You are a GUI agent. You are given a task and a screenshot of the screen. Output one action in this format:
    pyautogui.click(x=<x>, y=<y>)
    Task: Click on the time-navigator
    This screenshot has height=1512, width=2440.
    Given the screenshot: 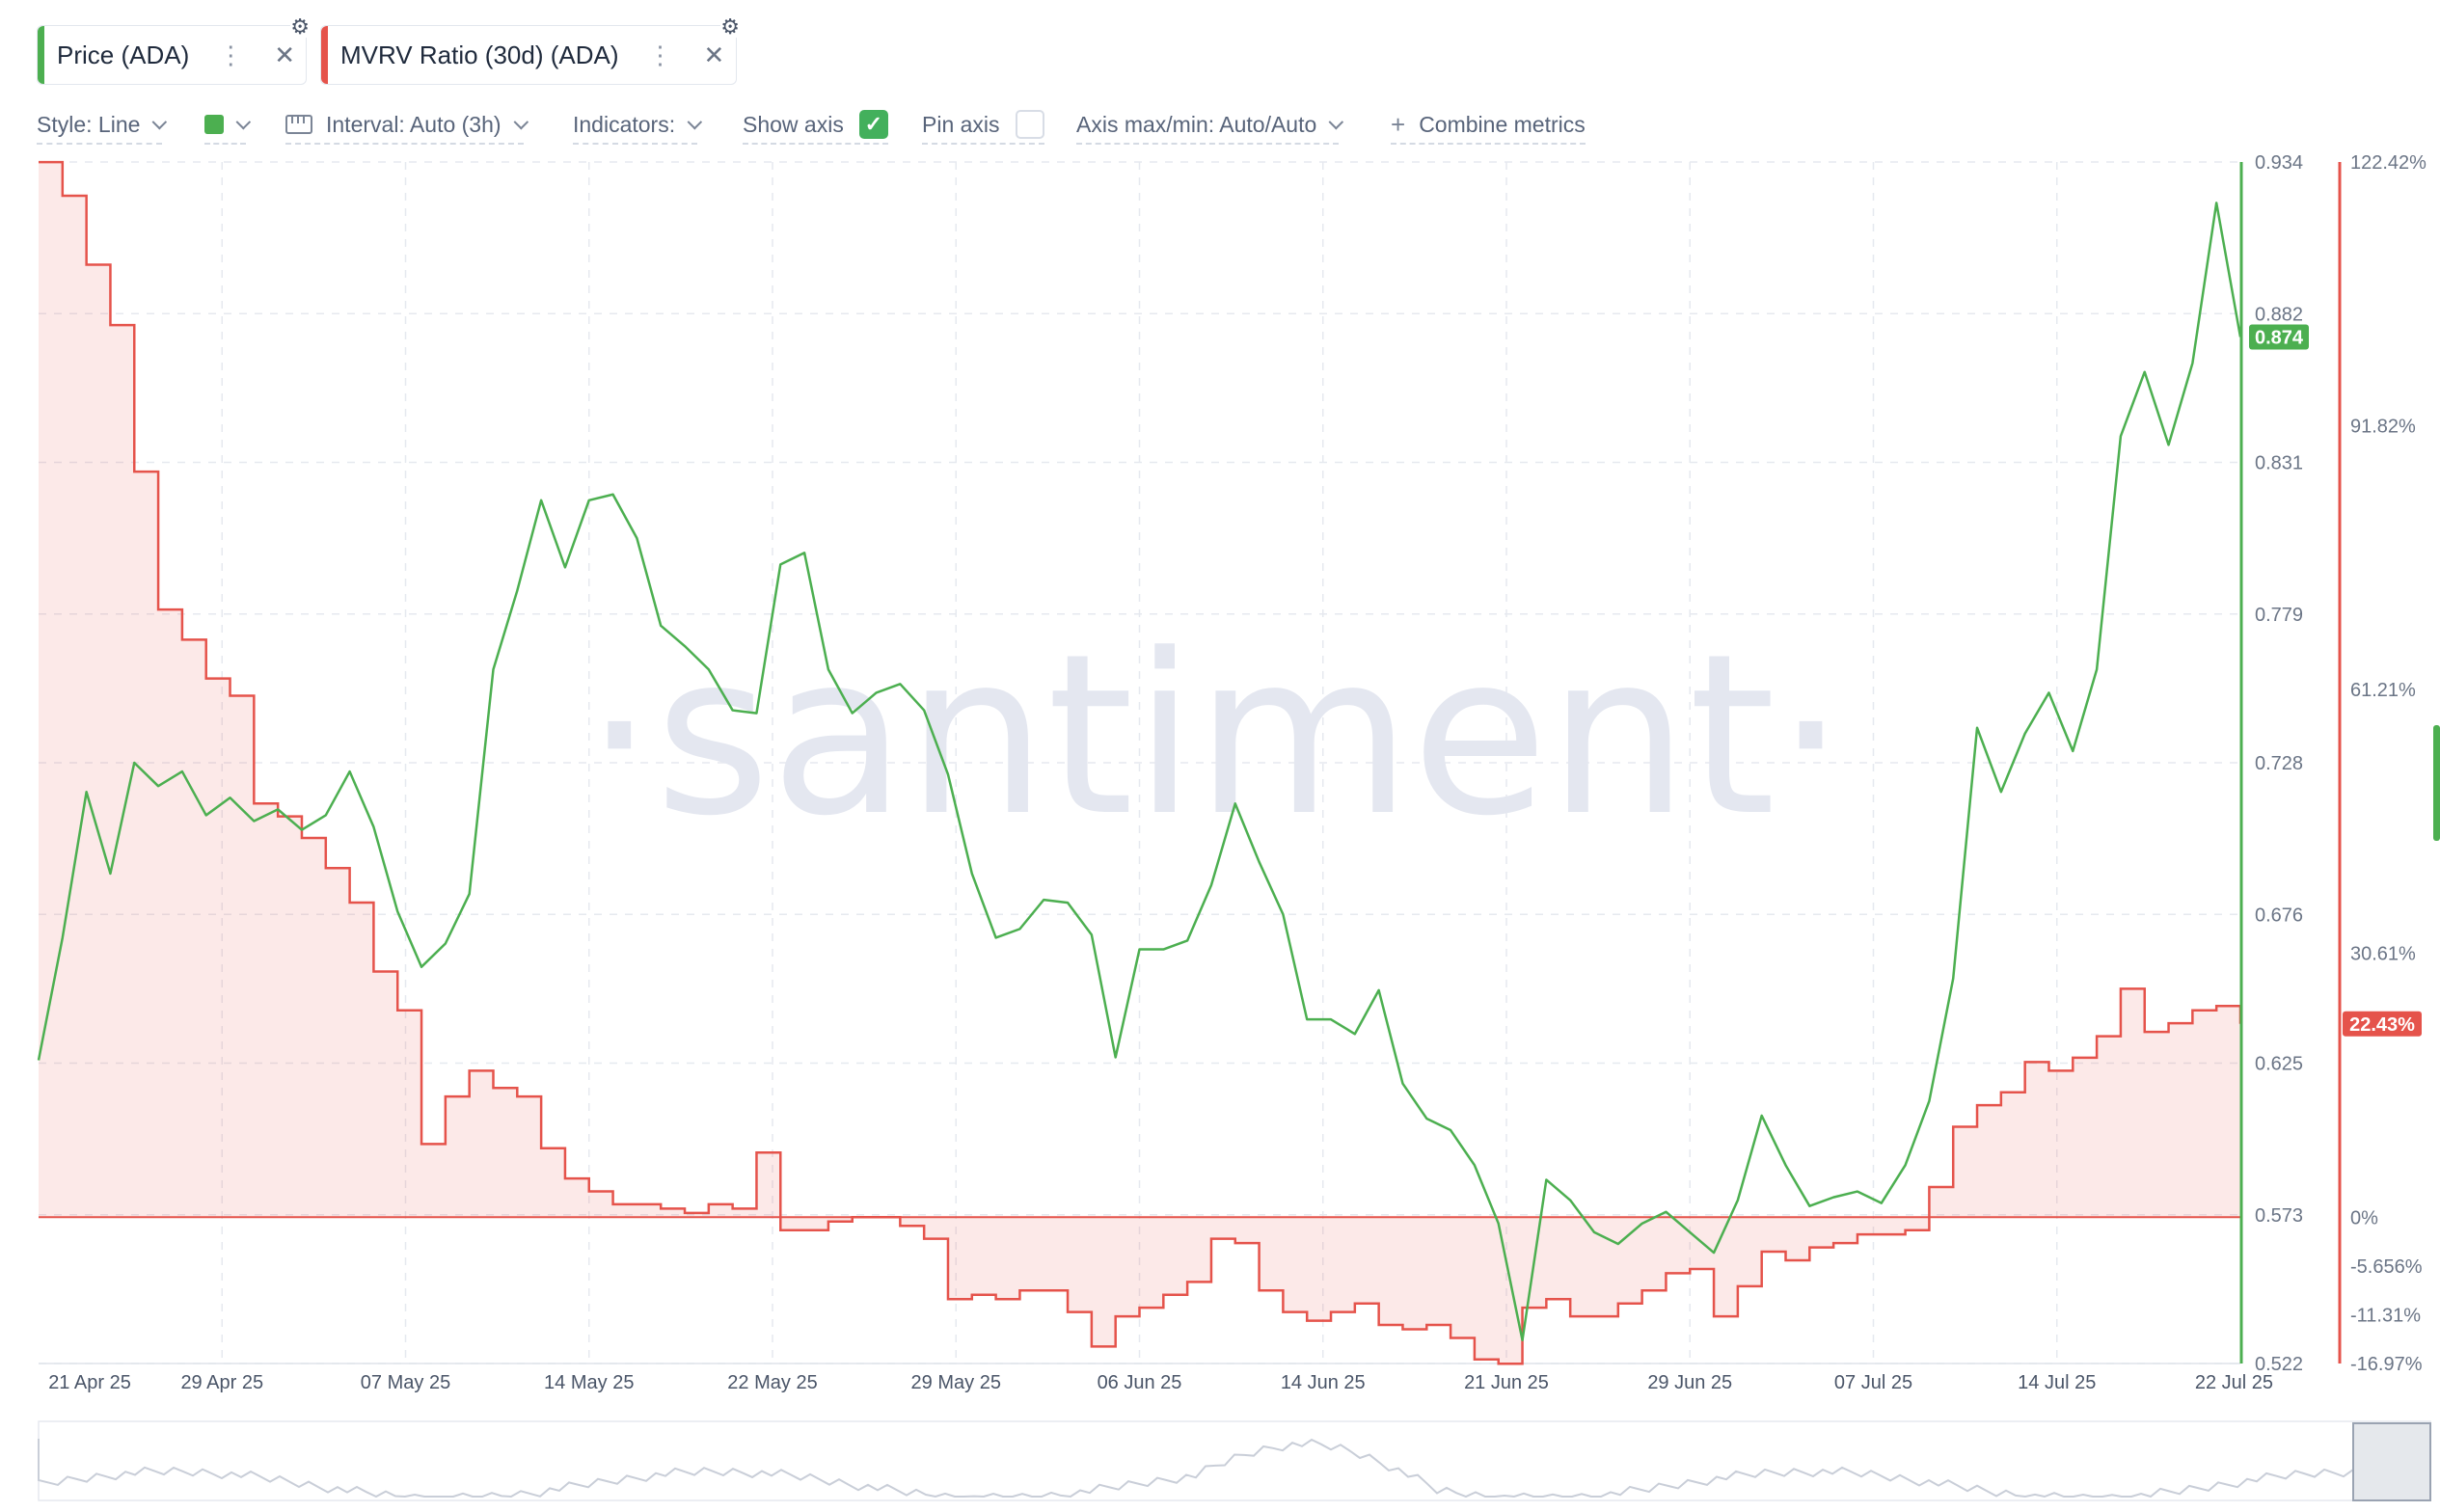 What is the action you would take?
    pyautogui.click(x=1234, y=1460)
    